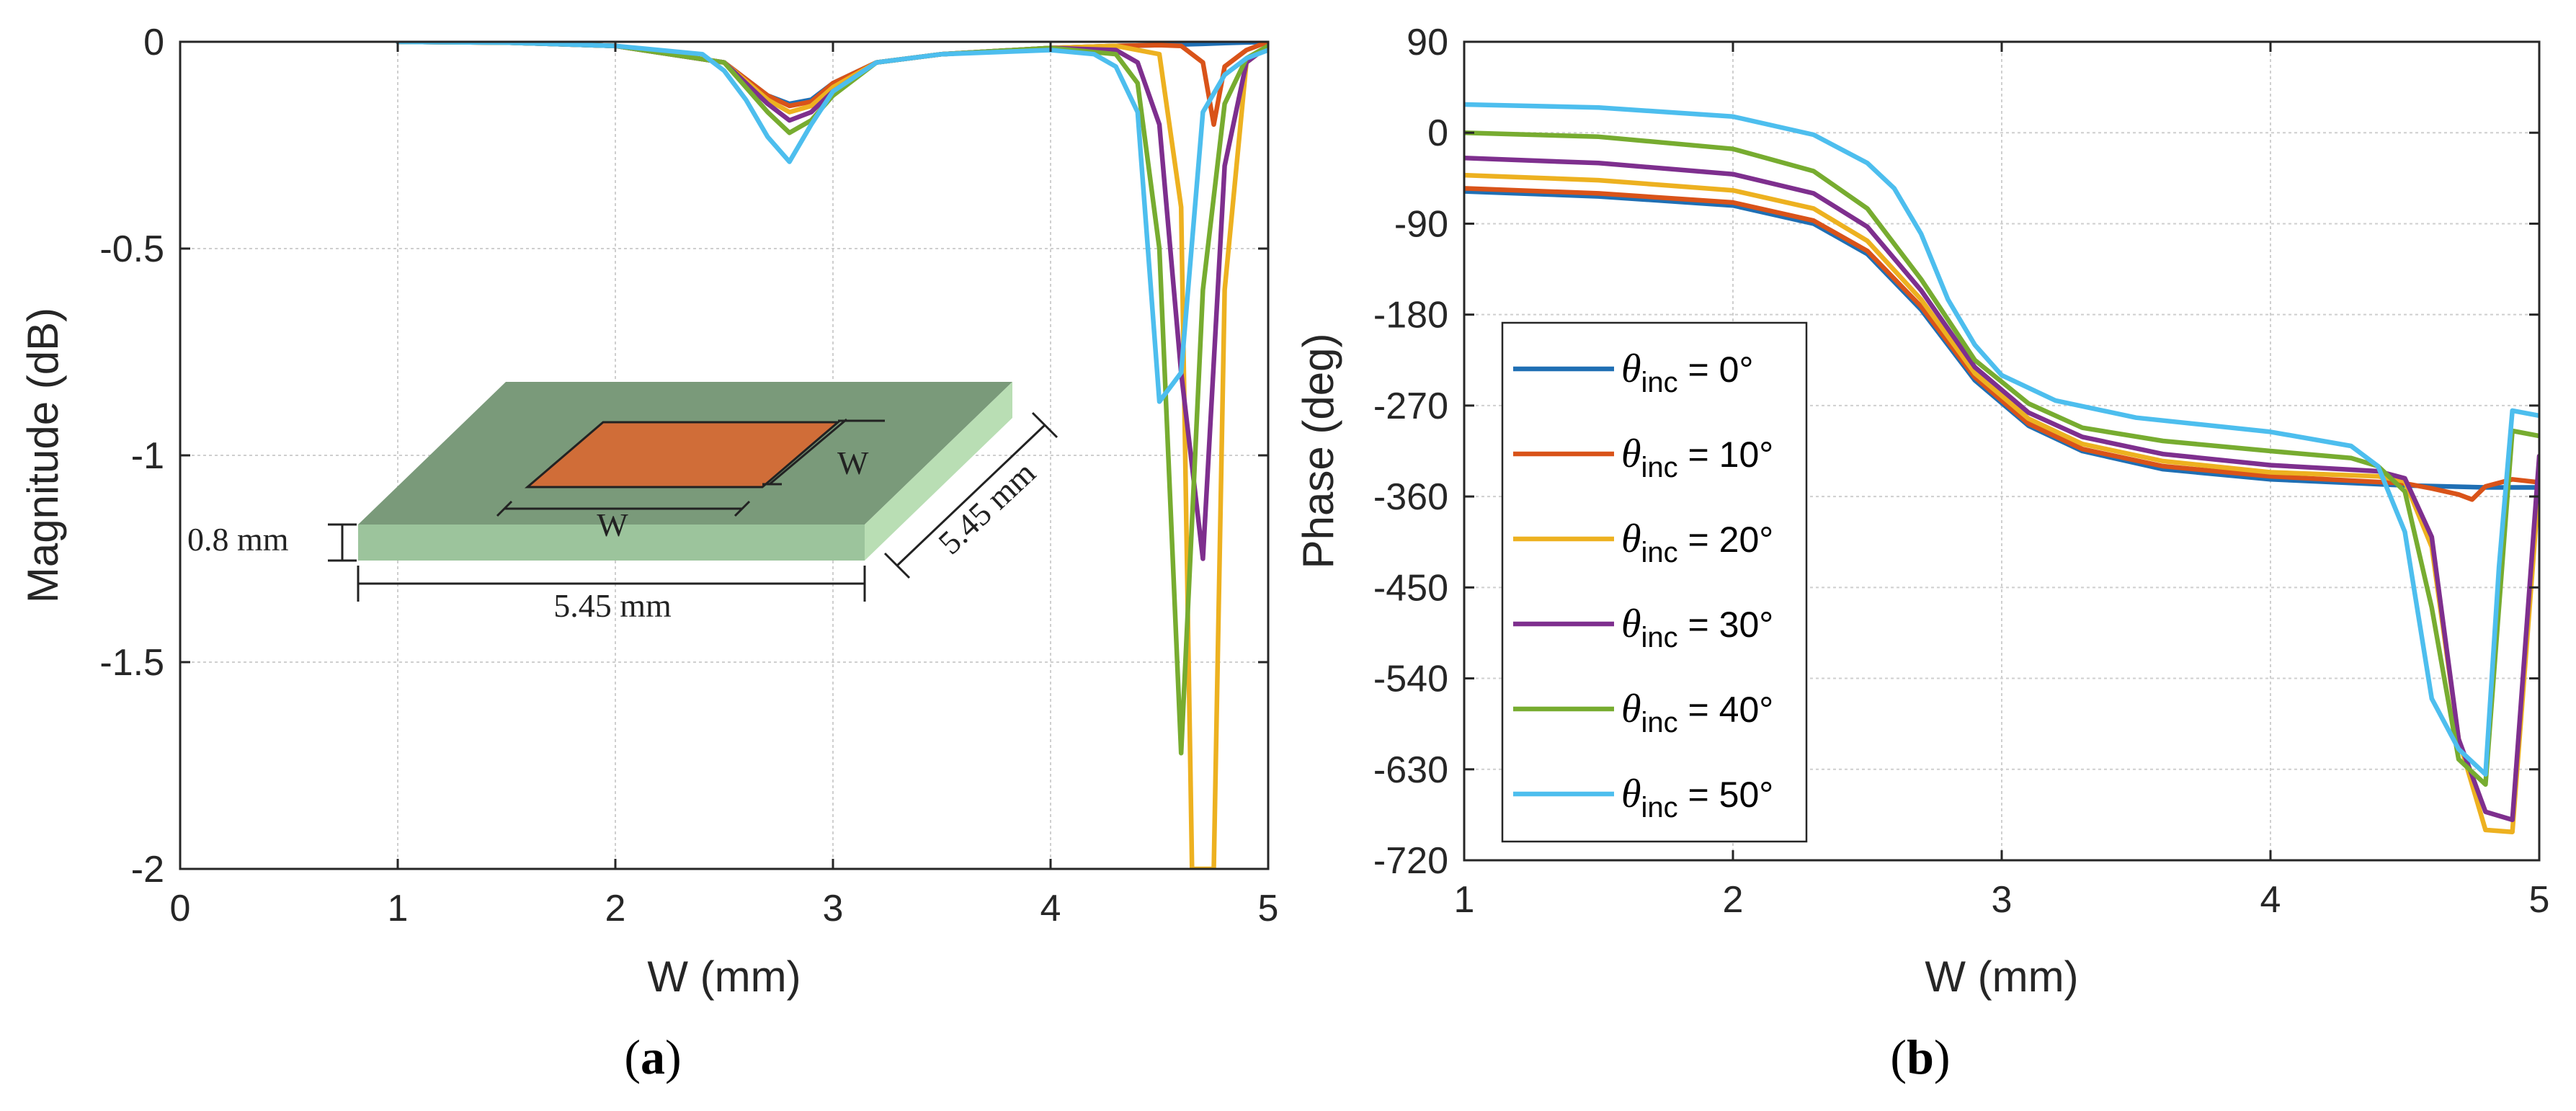 The image size is (2576, 1111). I want to click on panel-b-ytick-label: -540, so click(1410, 679).